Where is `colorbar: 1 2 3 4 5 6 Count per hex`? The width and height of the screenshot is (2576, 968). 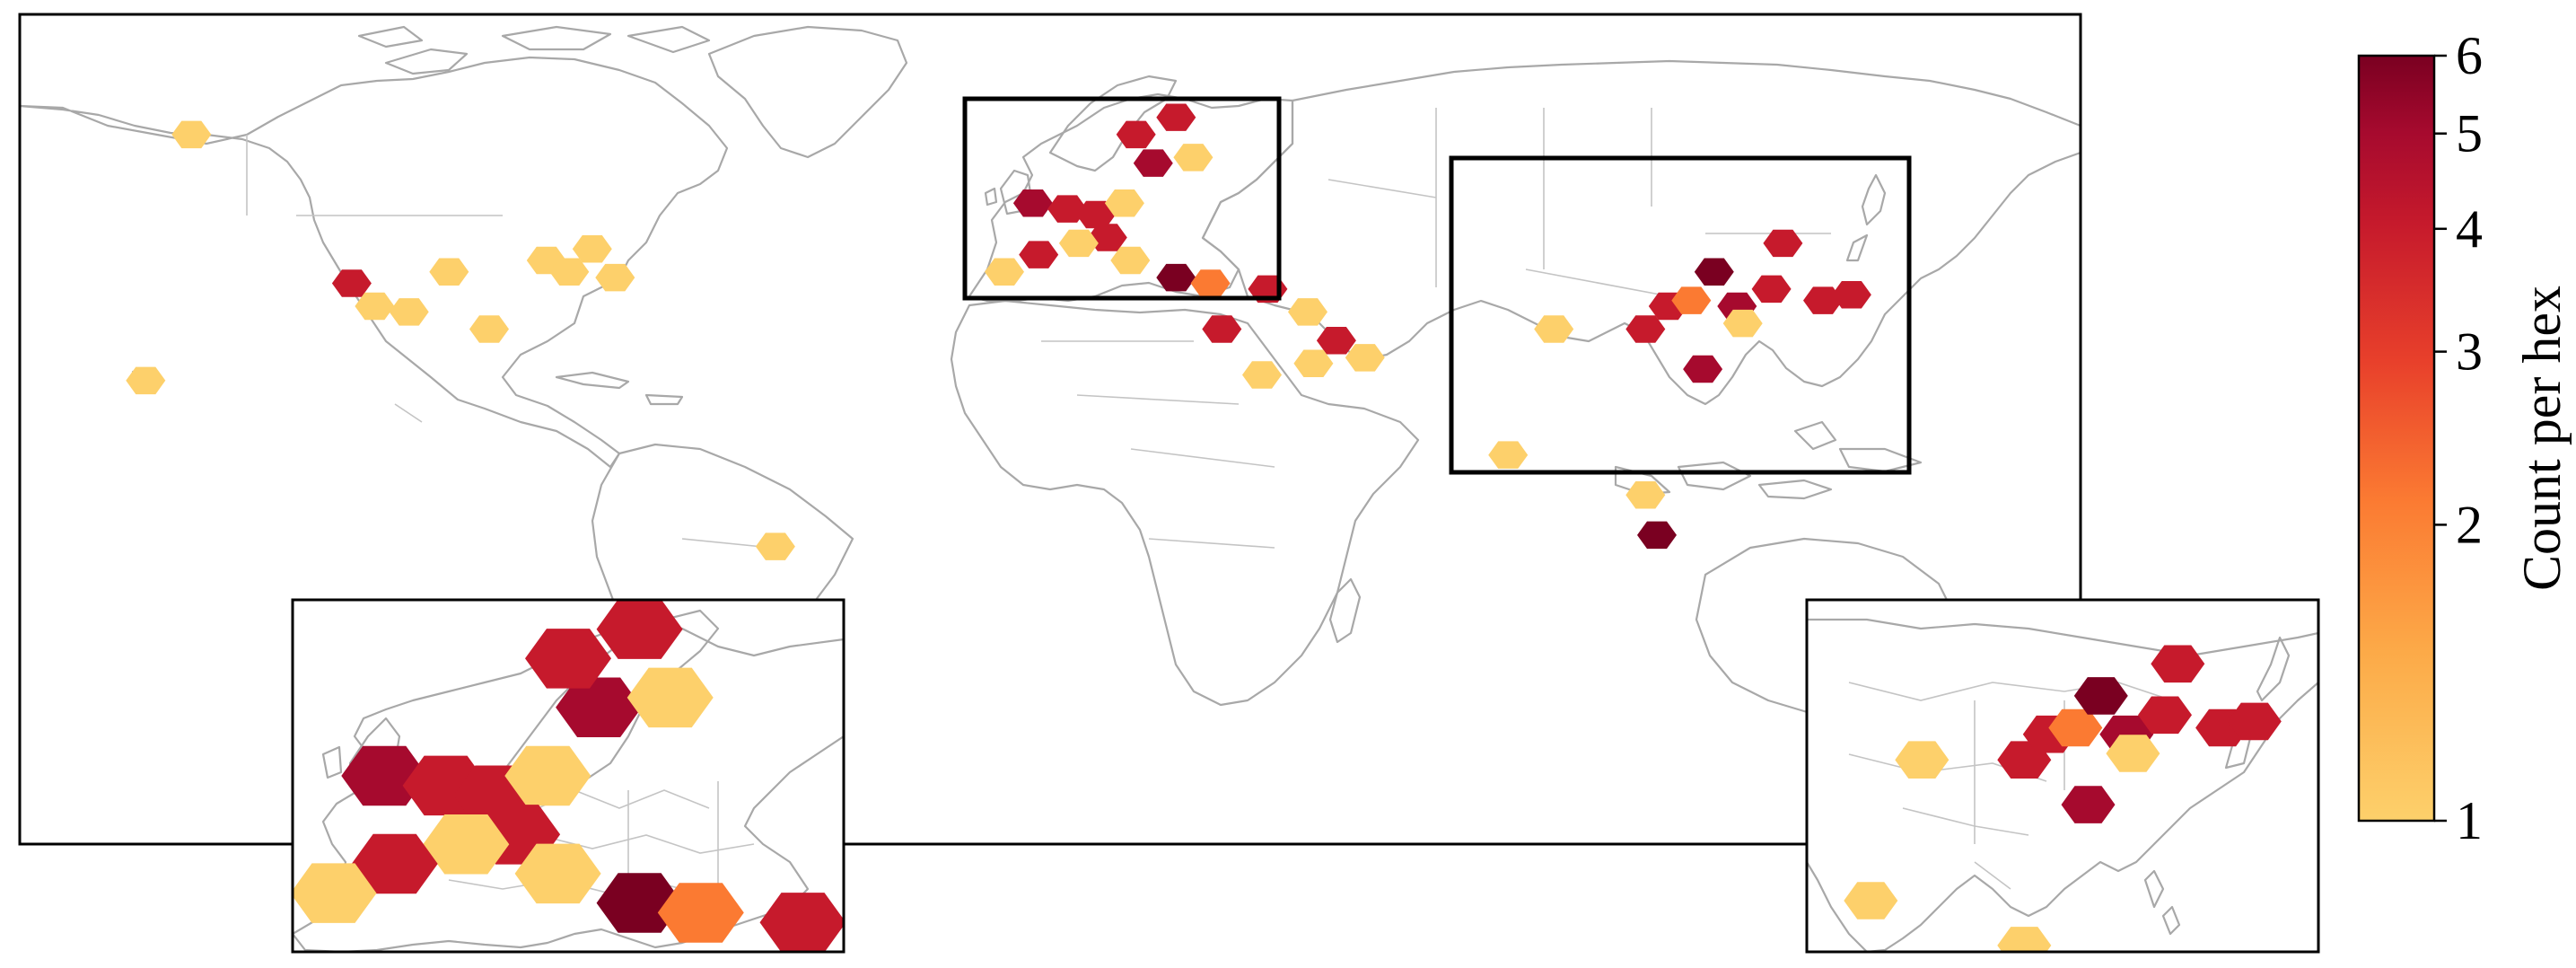 colorbar: 1 2 3 4 5 6 Count per hex is located at coordinates (2464, 438).